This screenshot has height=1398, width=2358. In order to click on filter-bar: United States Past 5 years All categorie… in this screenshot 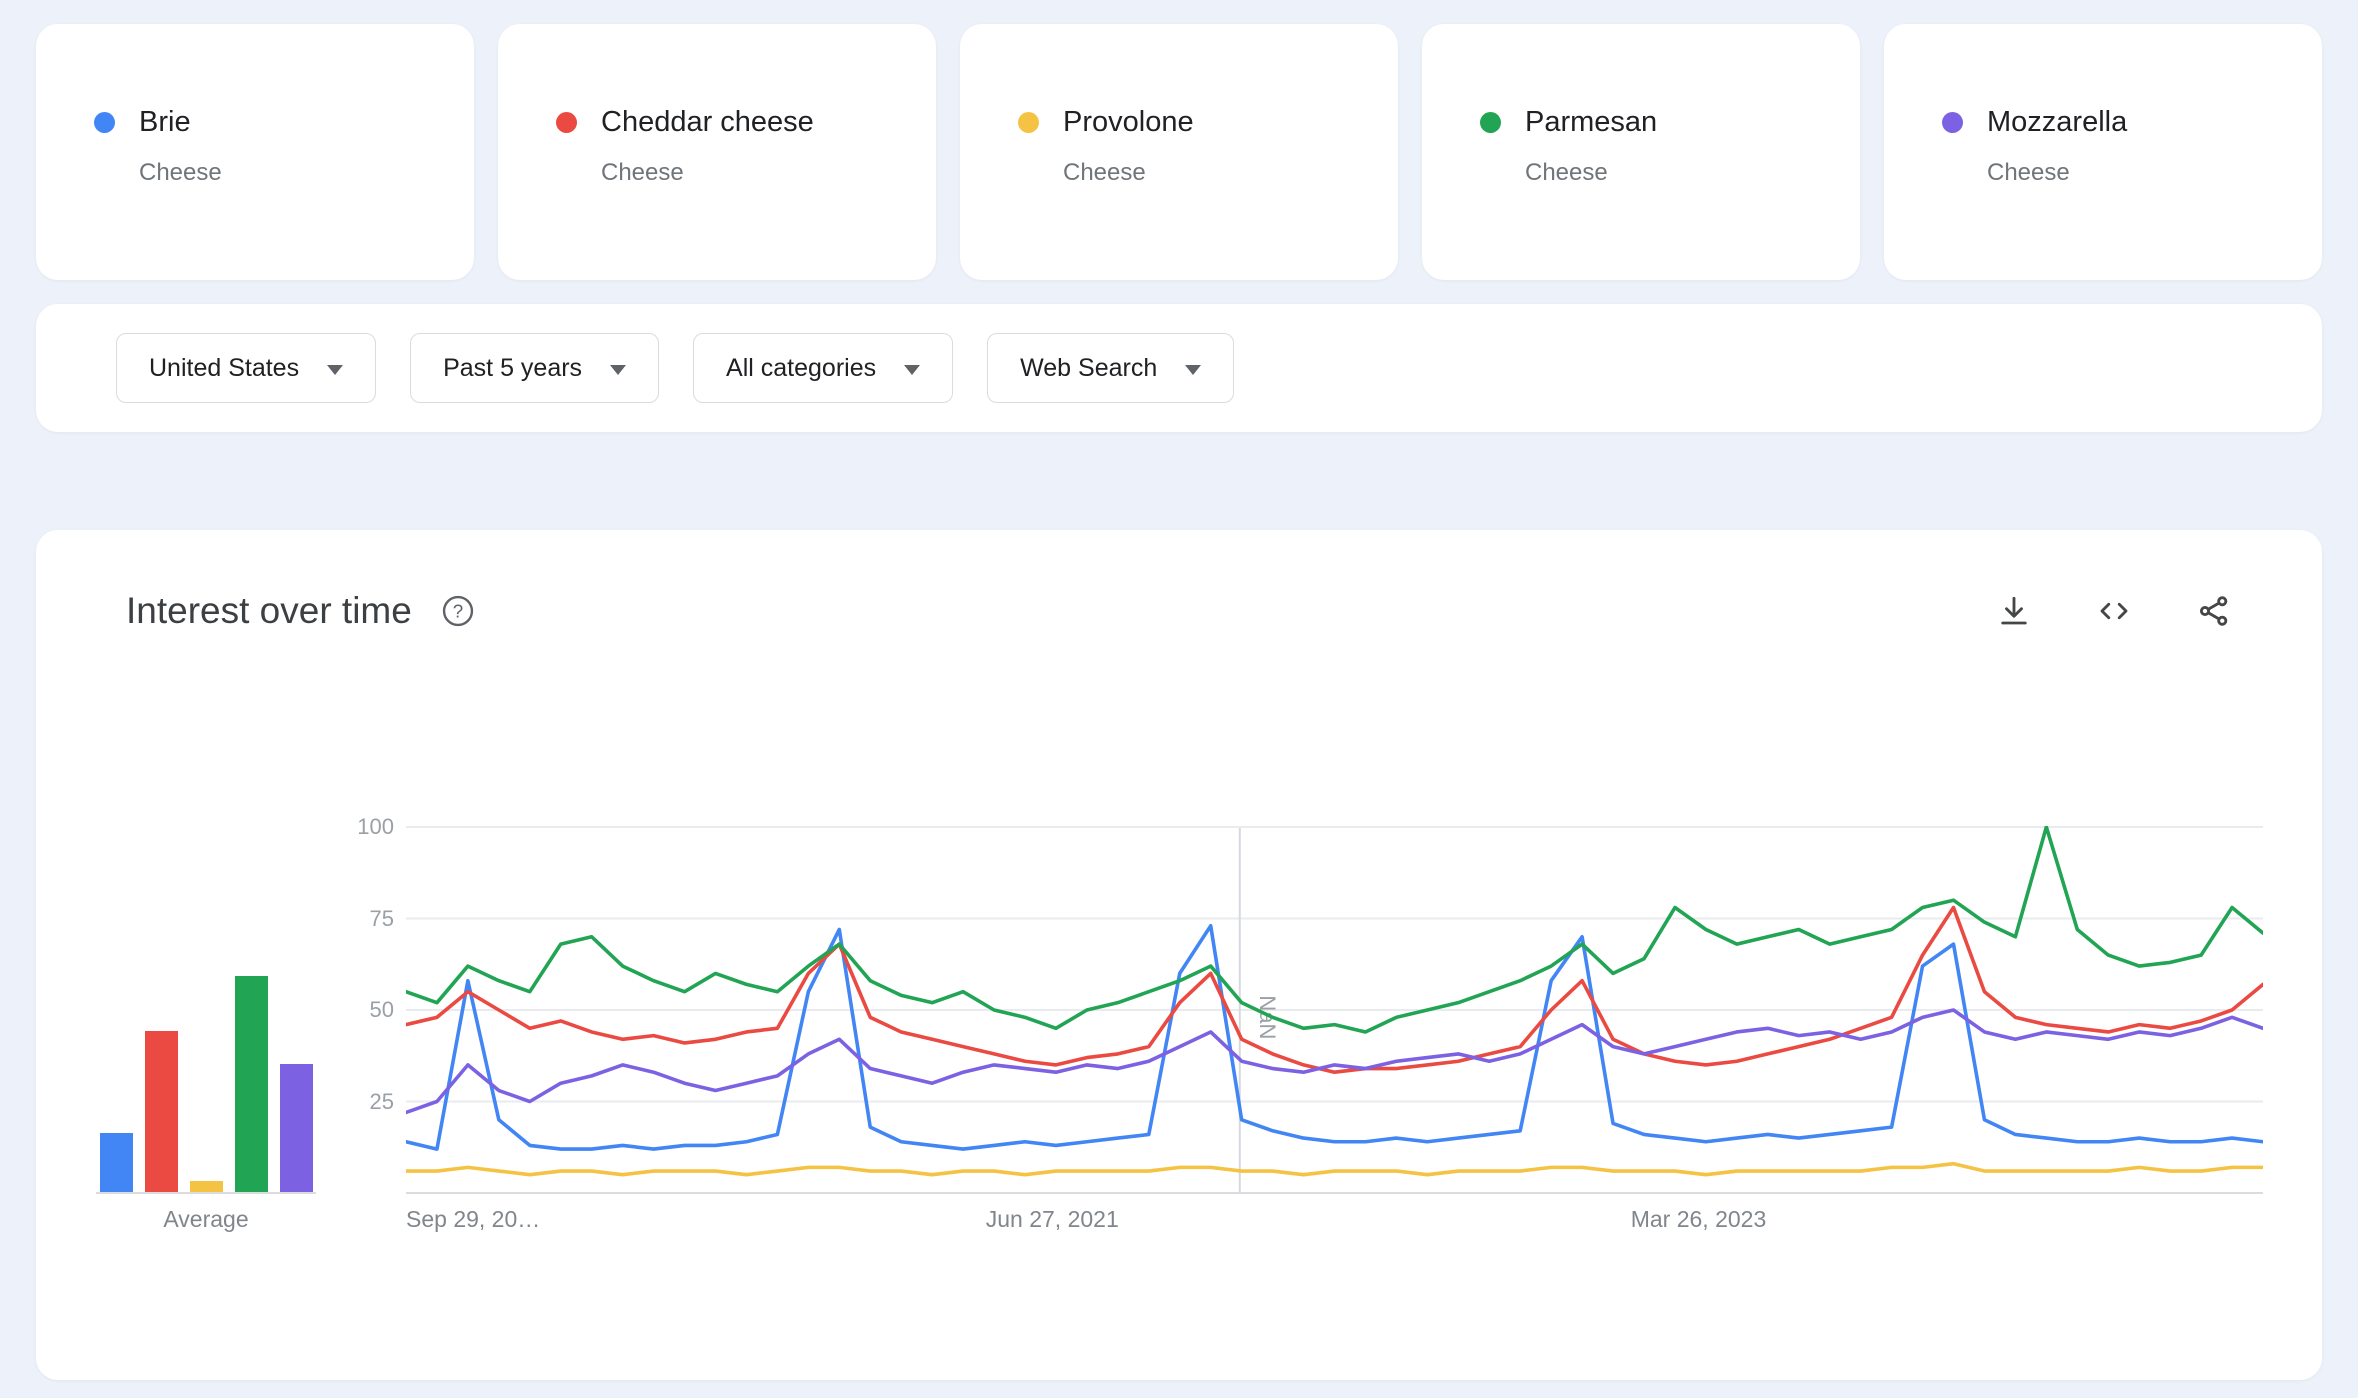, I will do `click(1179, 368)`.